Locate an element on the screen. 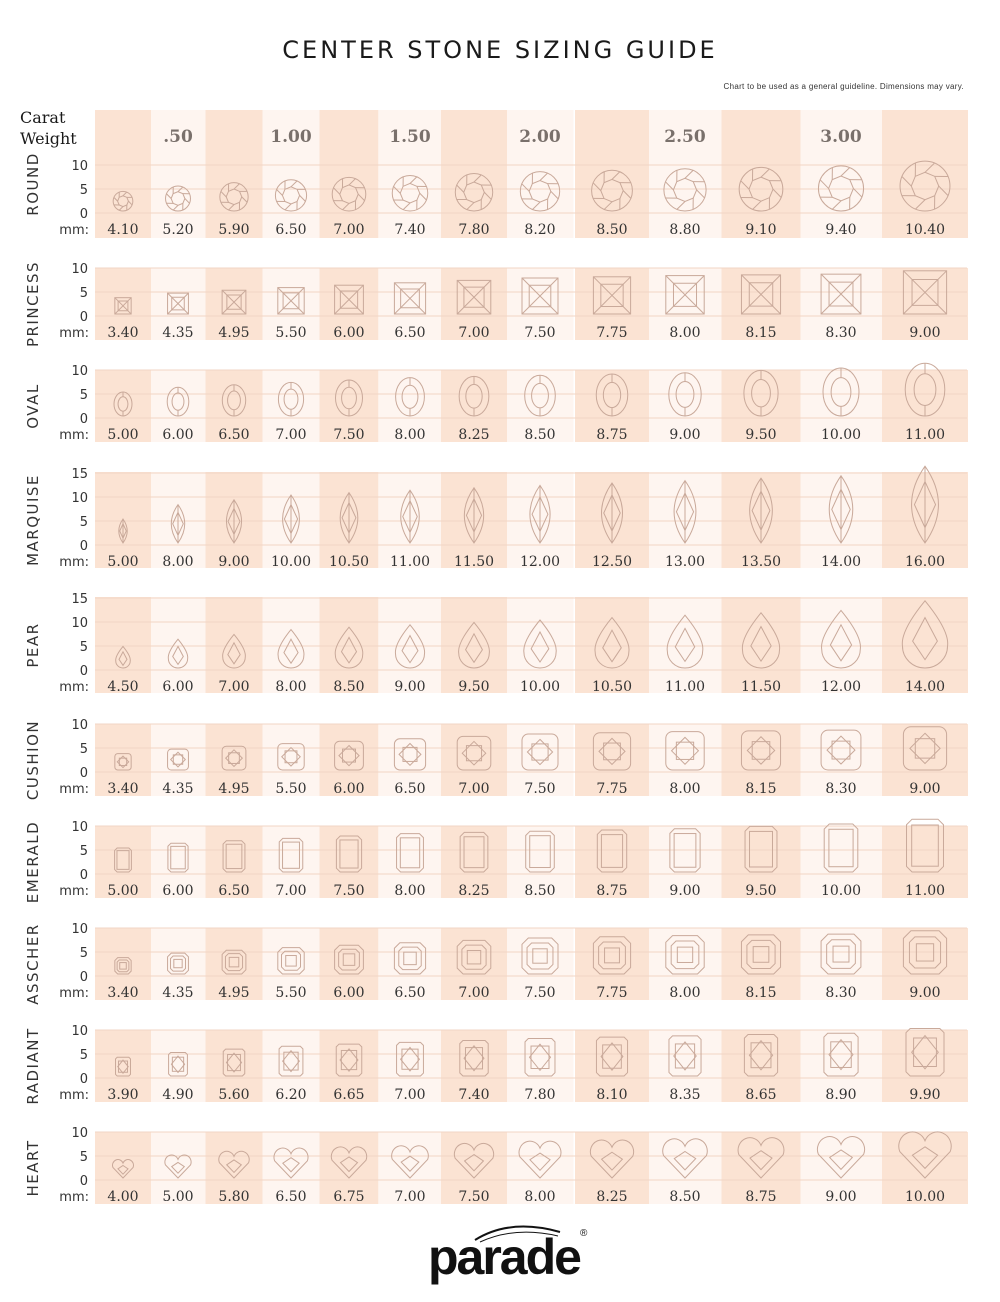 The height and width of the screenshot is (1302, 1000). shape-name-label: PEAR is located at coordinates (33, 644).